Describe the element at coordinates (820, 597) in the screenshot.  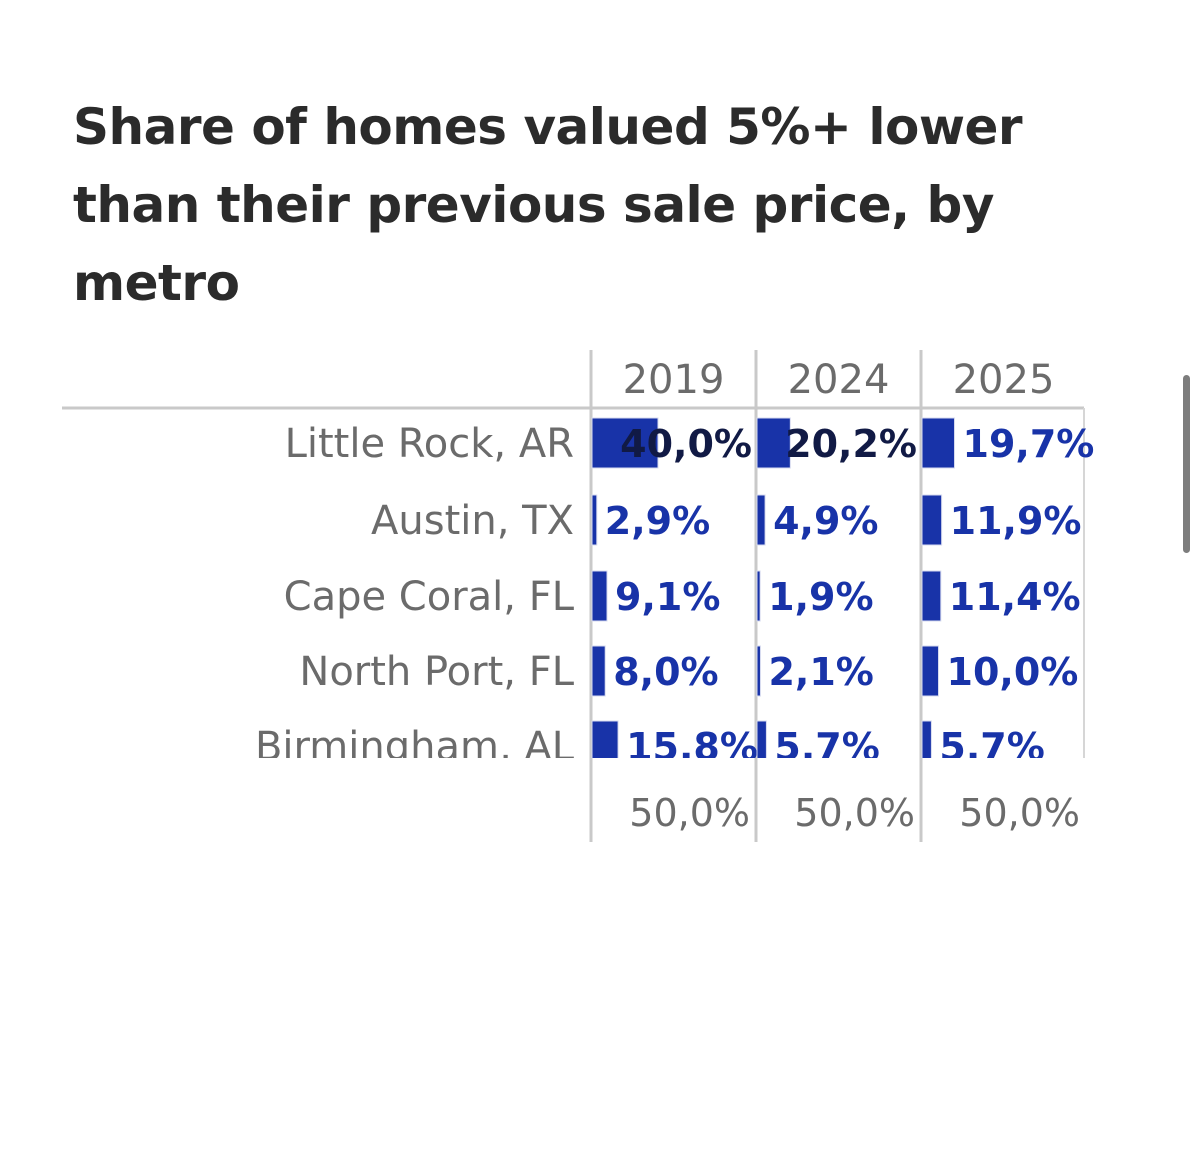
I see `data-label: 1,9%` at that location.